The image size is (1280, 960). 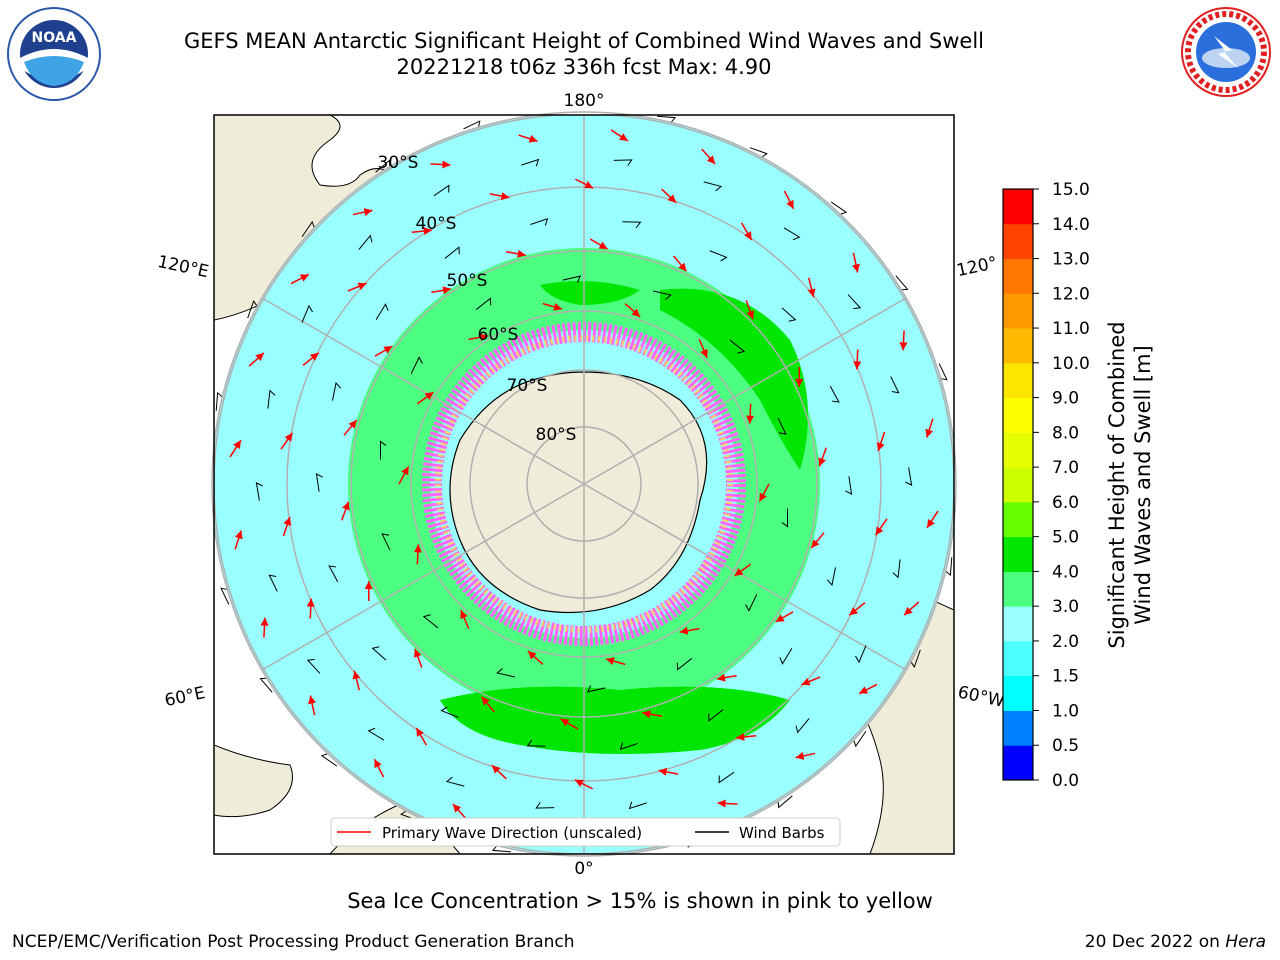 I want to click on nws-logo, so click(x=1226, y=52).